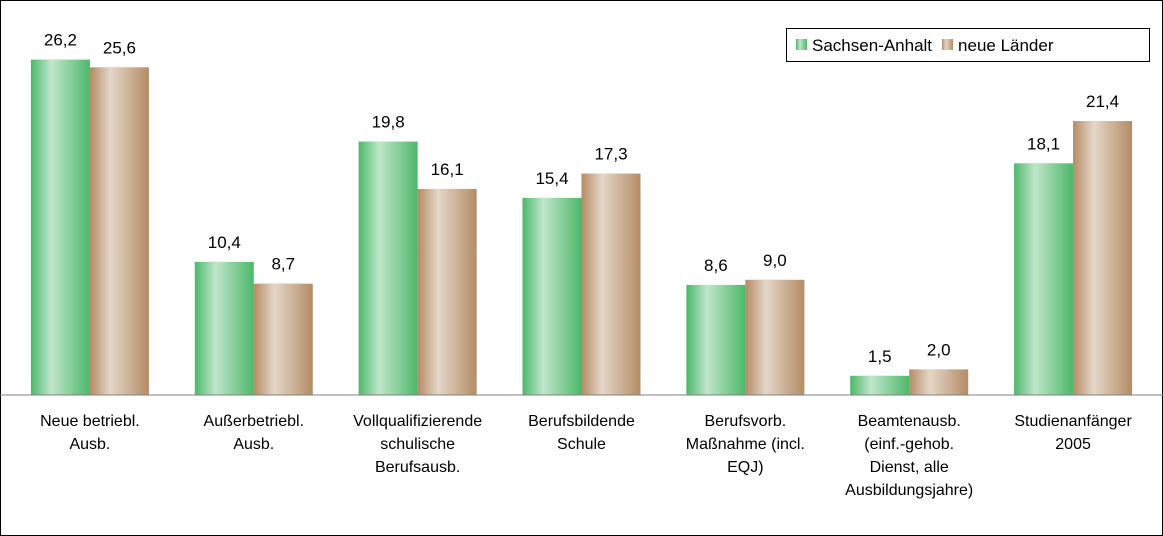 This screenshot has width=1163, height=536. What do you see at coordinates (716, 265) in the screenshot?
I see `value-label: 8,6` at bounding box center [716, 265].